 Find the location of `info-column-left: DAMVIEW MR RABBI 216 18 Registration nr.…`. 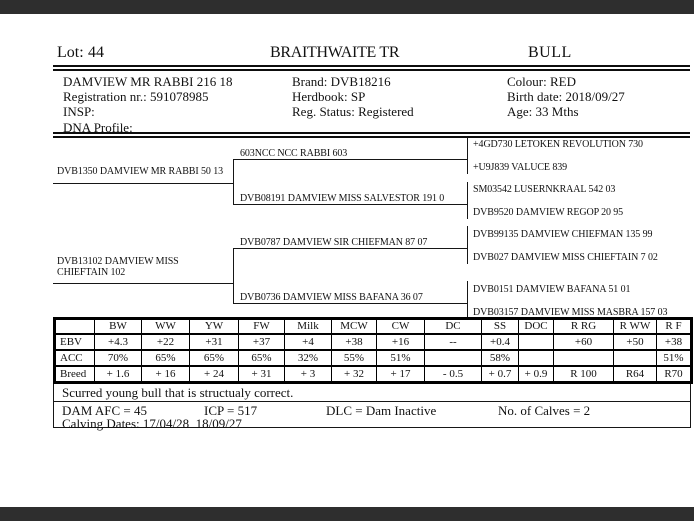

info-column-left: DAMVIEW MR RABBI 216 18 Registration nr.… is located at coordinates (148, 104).